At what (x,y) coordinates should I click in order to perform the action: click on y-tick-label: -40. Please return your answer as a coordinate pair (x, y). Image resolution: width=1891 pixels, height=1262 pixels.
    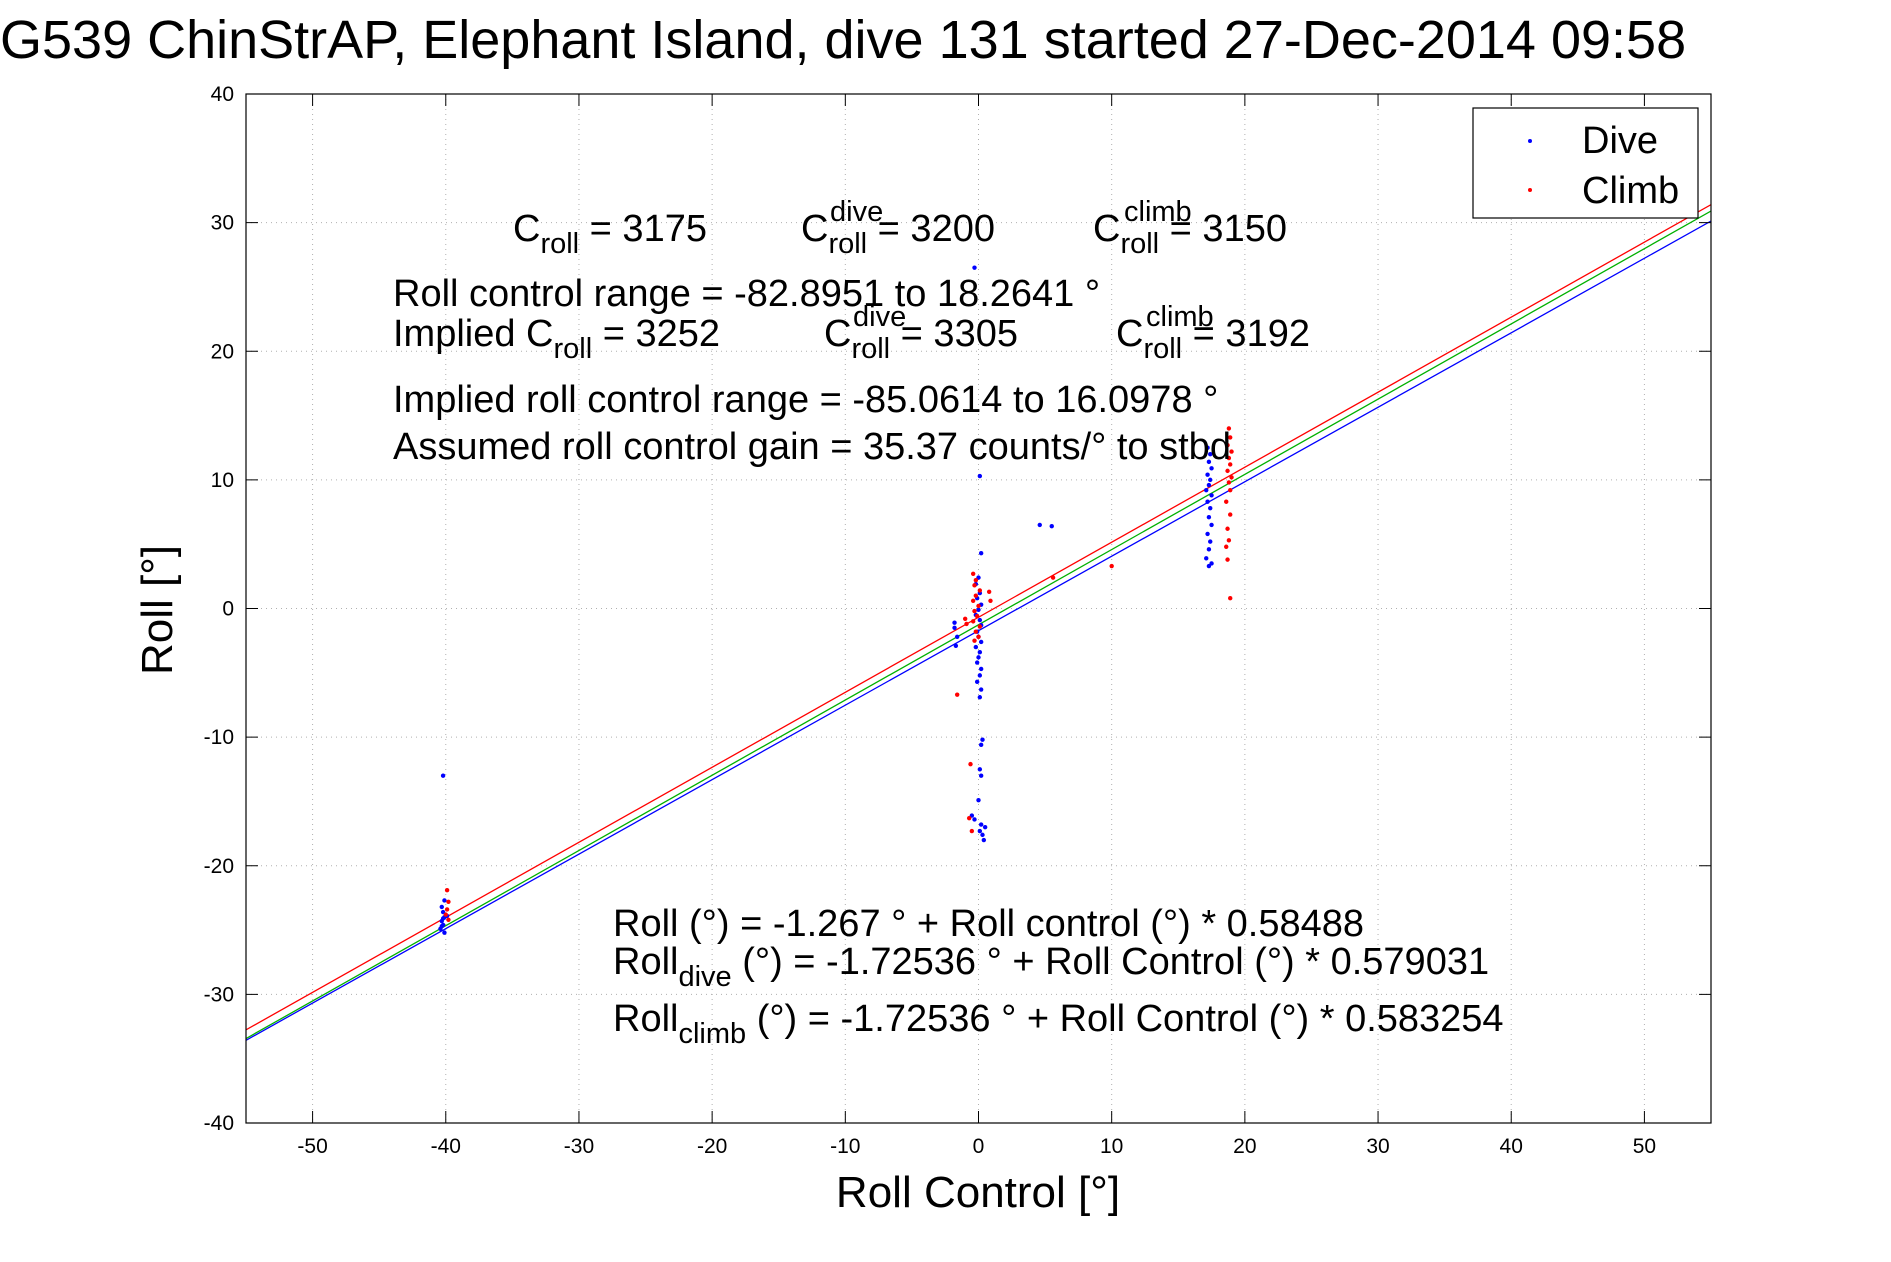
    Looking at the image, I should click on (219, 1123).